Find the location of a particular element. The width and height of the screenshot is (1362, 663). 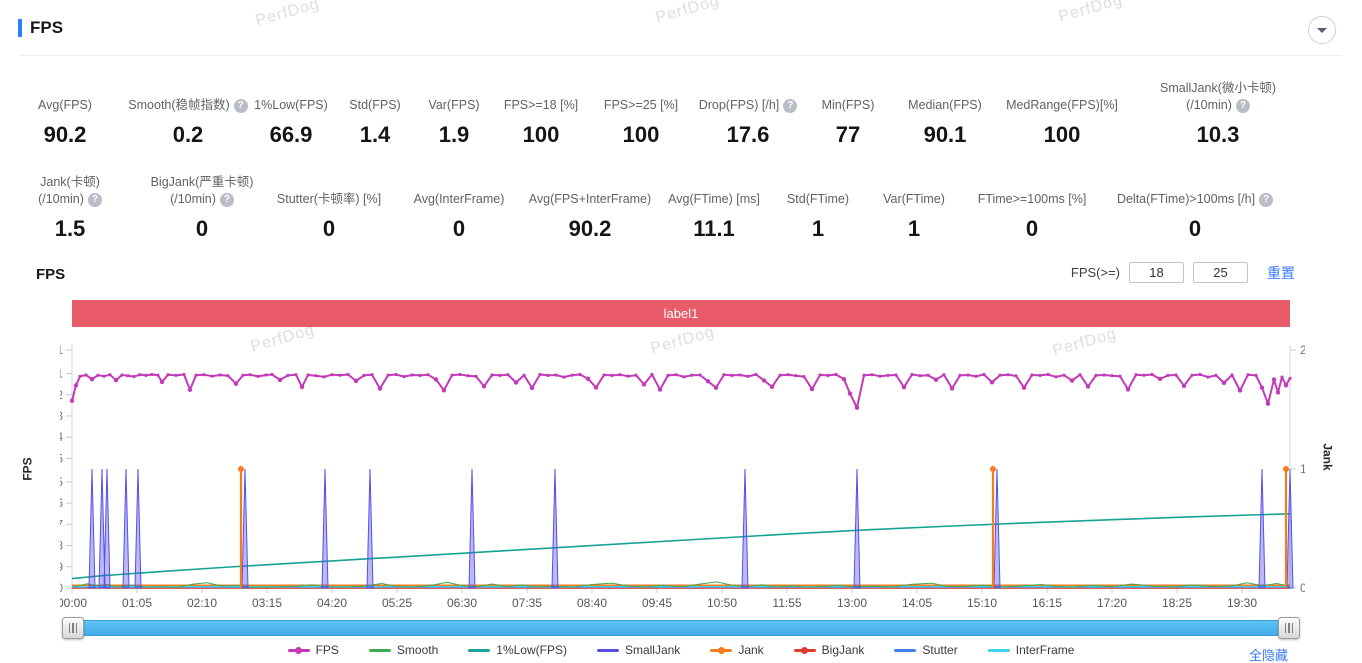

stat-value: 1.9 is located at coordinates (454, 134).